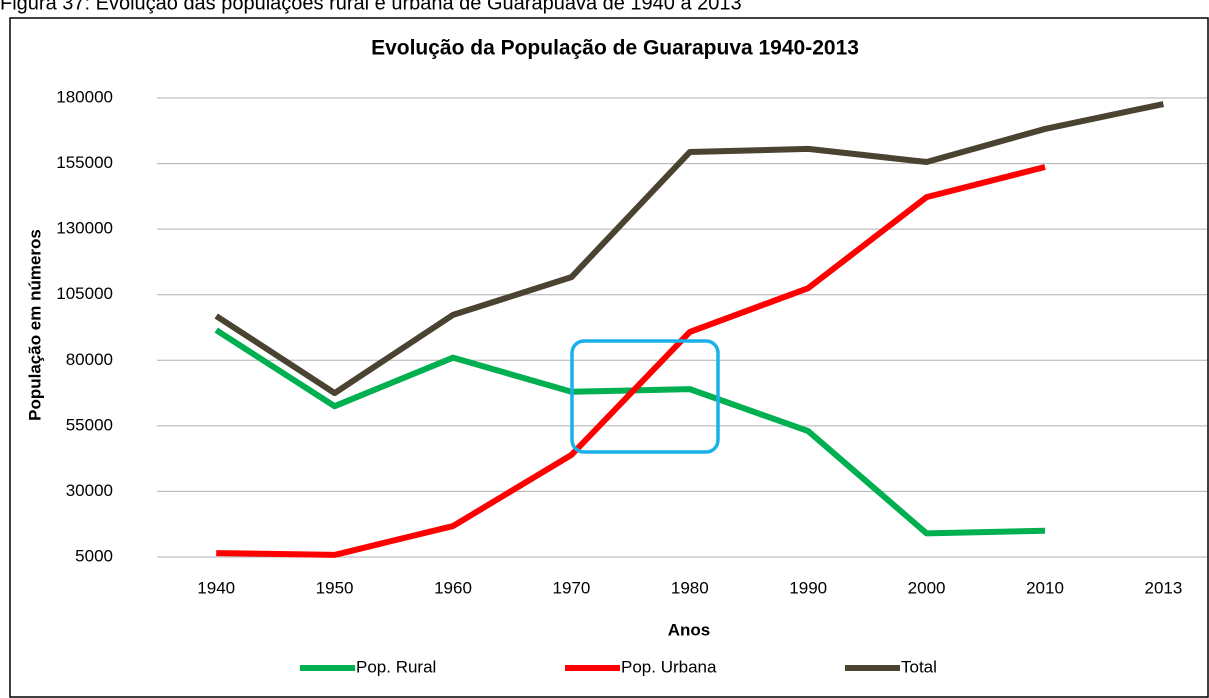  I want to click on x-tick-label: 1970, so click(571, 587).